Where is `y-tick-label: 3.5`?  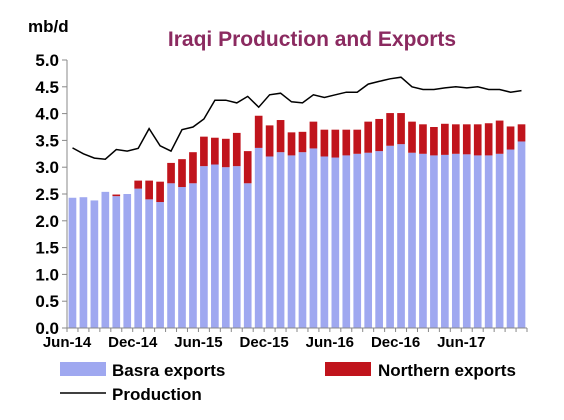 y-tick-label: 3.5 is located at coordinates (47, 140).